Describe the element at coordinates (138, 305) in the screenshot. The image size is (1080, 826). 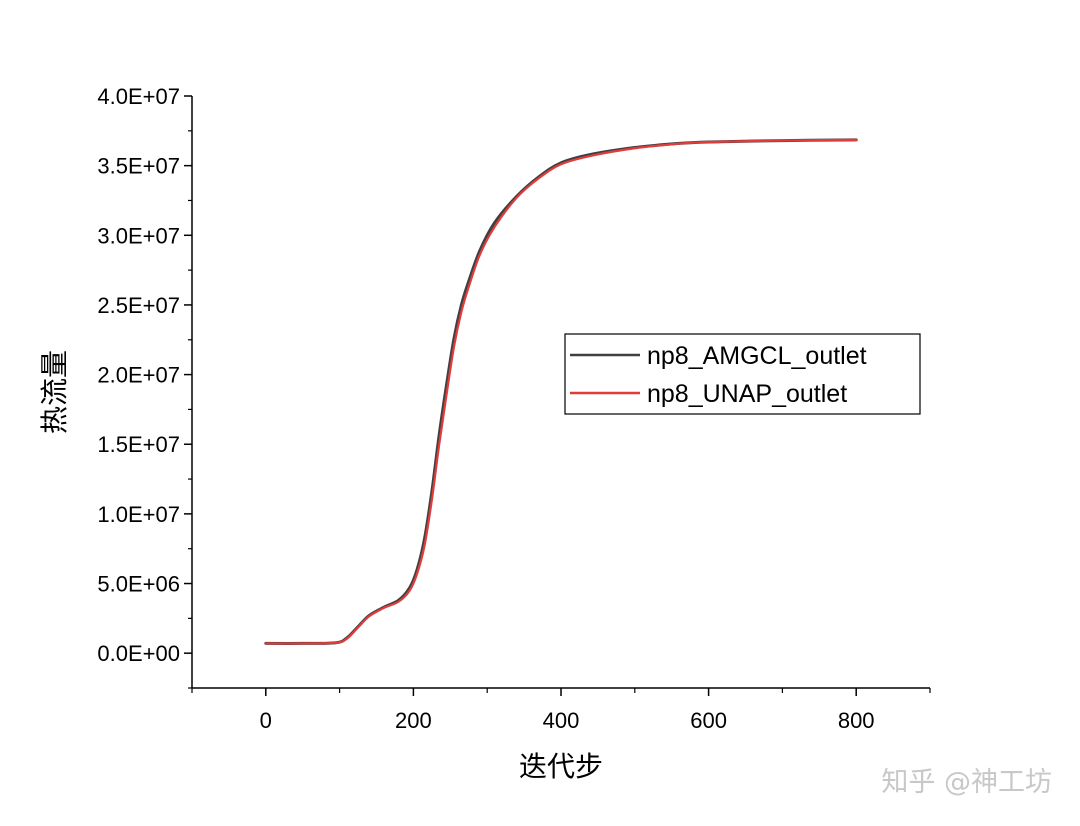
I see `y-tick-label: 2.5E+07` at that location.